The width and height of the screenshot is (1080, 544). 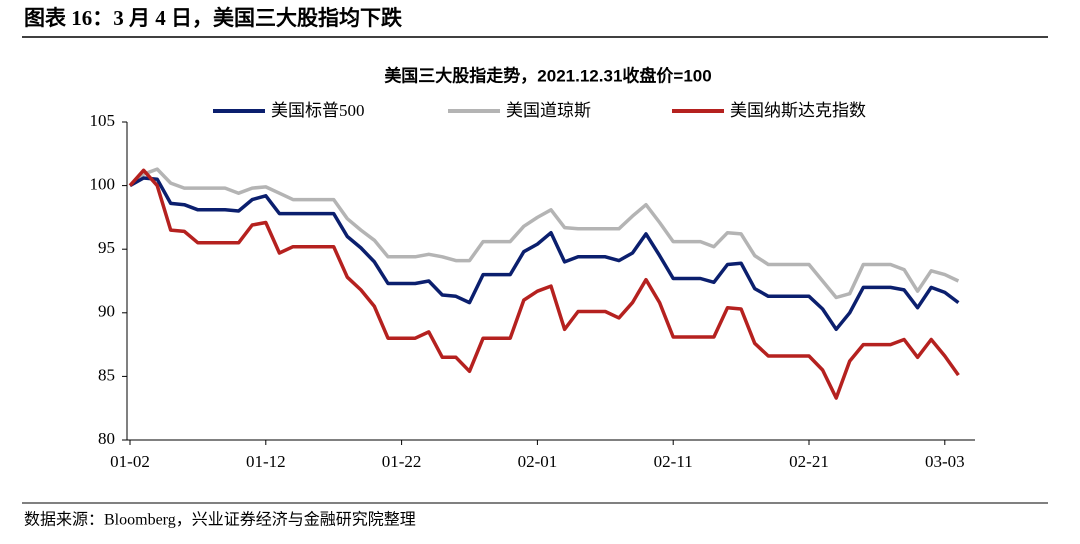 What do you see at coordinates (809, 461) in the screenshot?
I see `x-tick-label: 02-21` at bounding box center [809, 461].